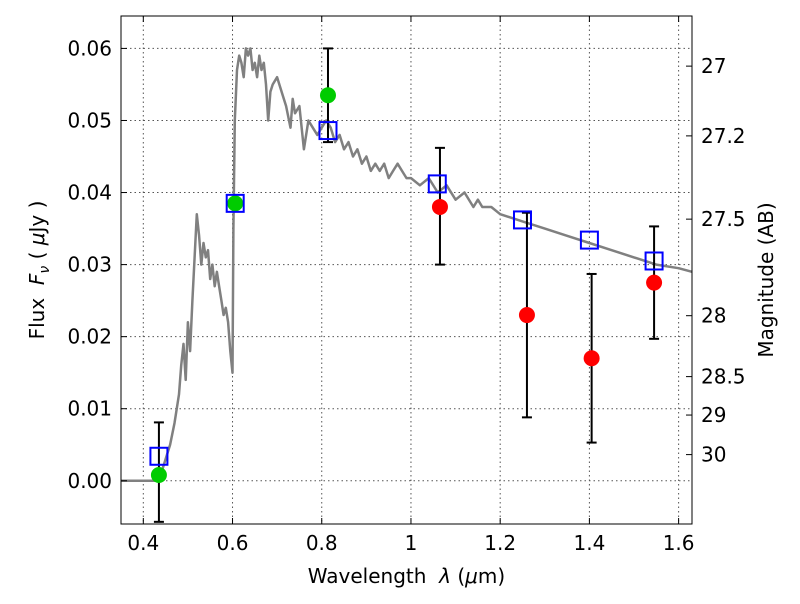  What do you see at coordinates (89, 120) in the screenshot?
I see `y-tick-label: 0.05` at bounding box center [89, 120].